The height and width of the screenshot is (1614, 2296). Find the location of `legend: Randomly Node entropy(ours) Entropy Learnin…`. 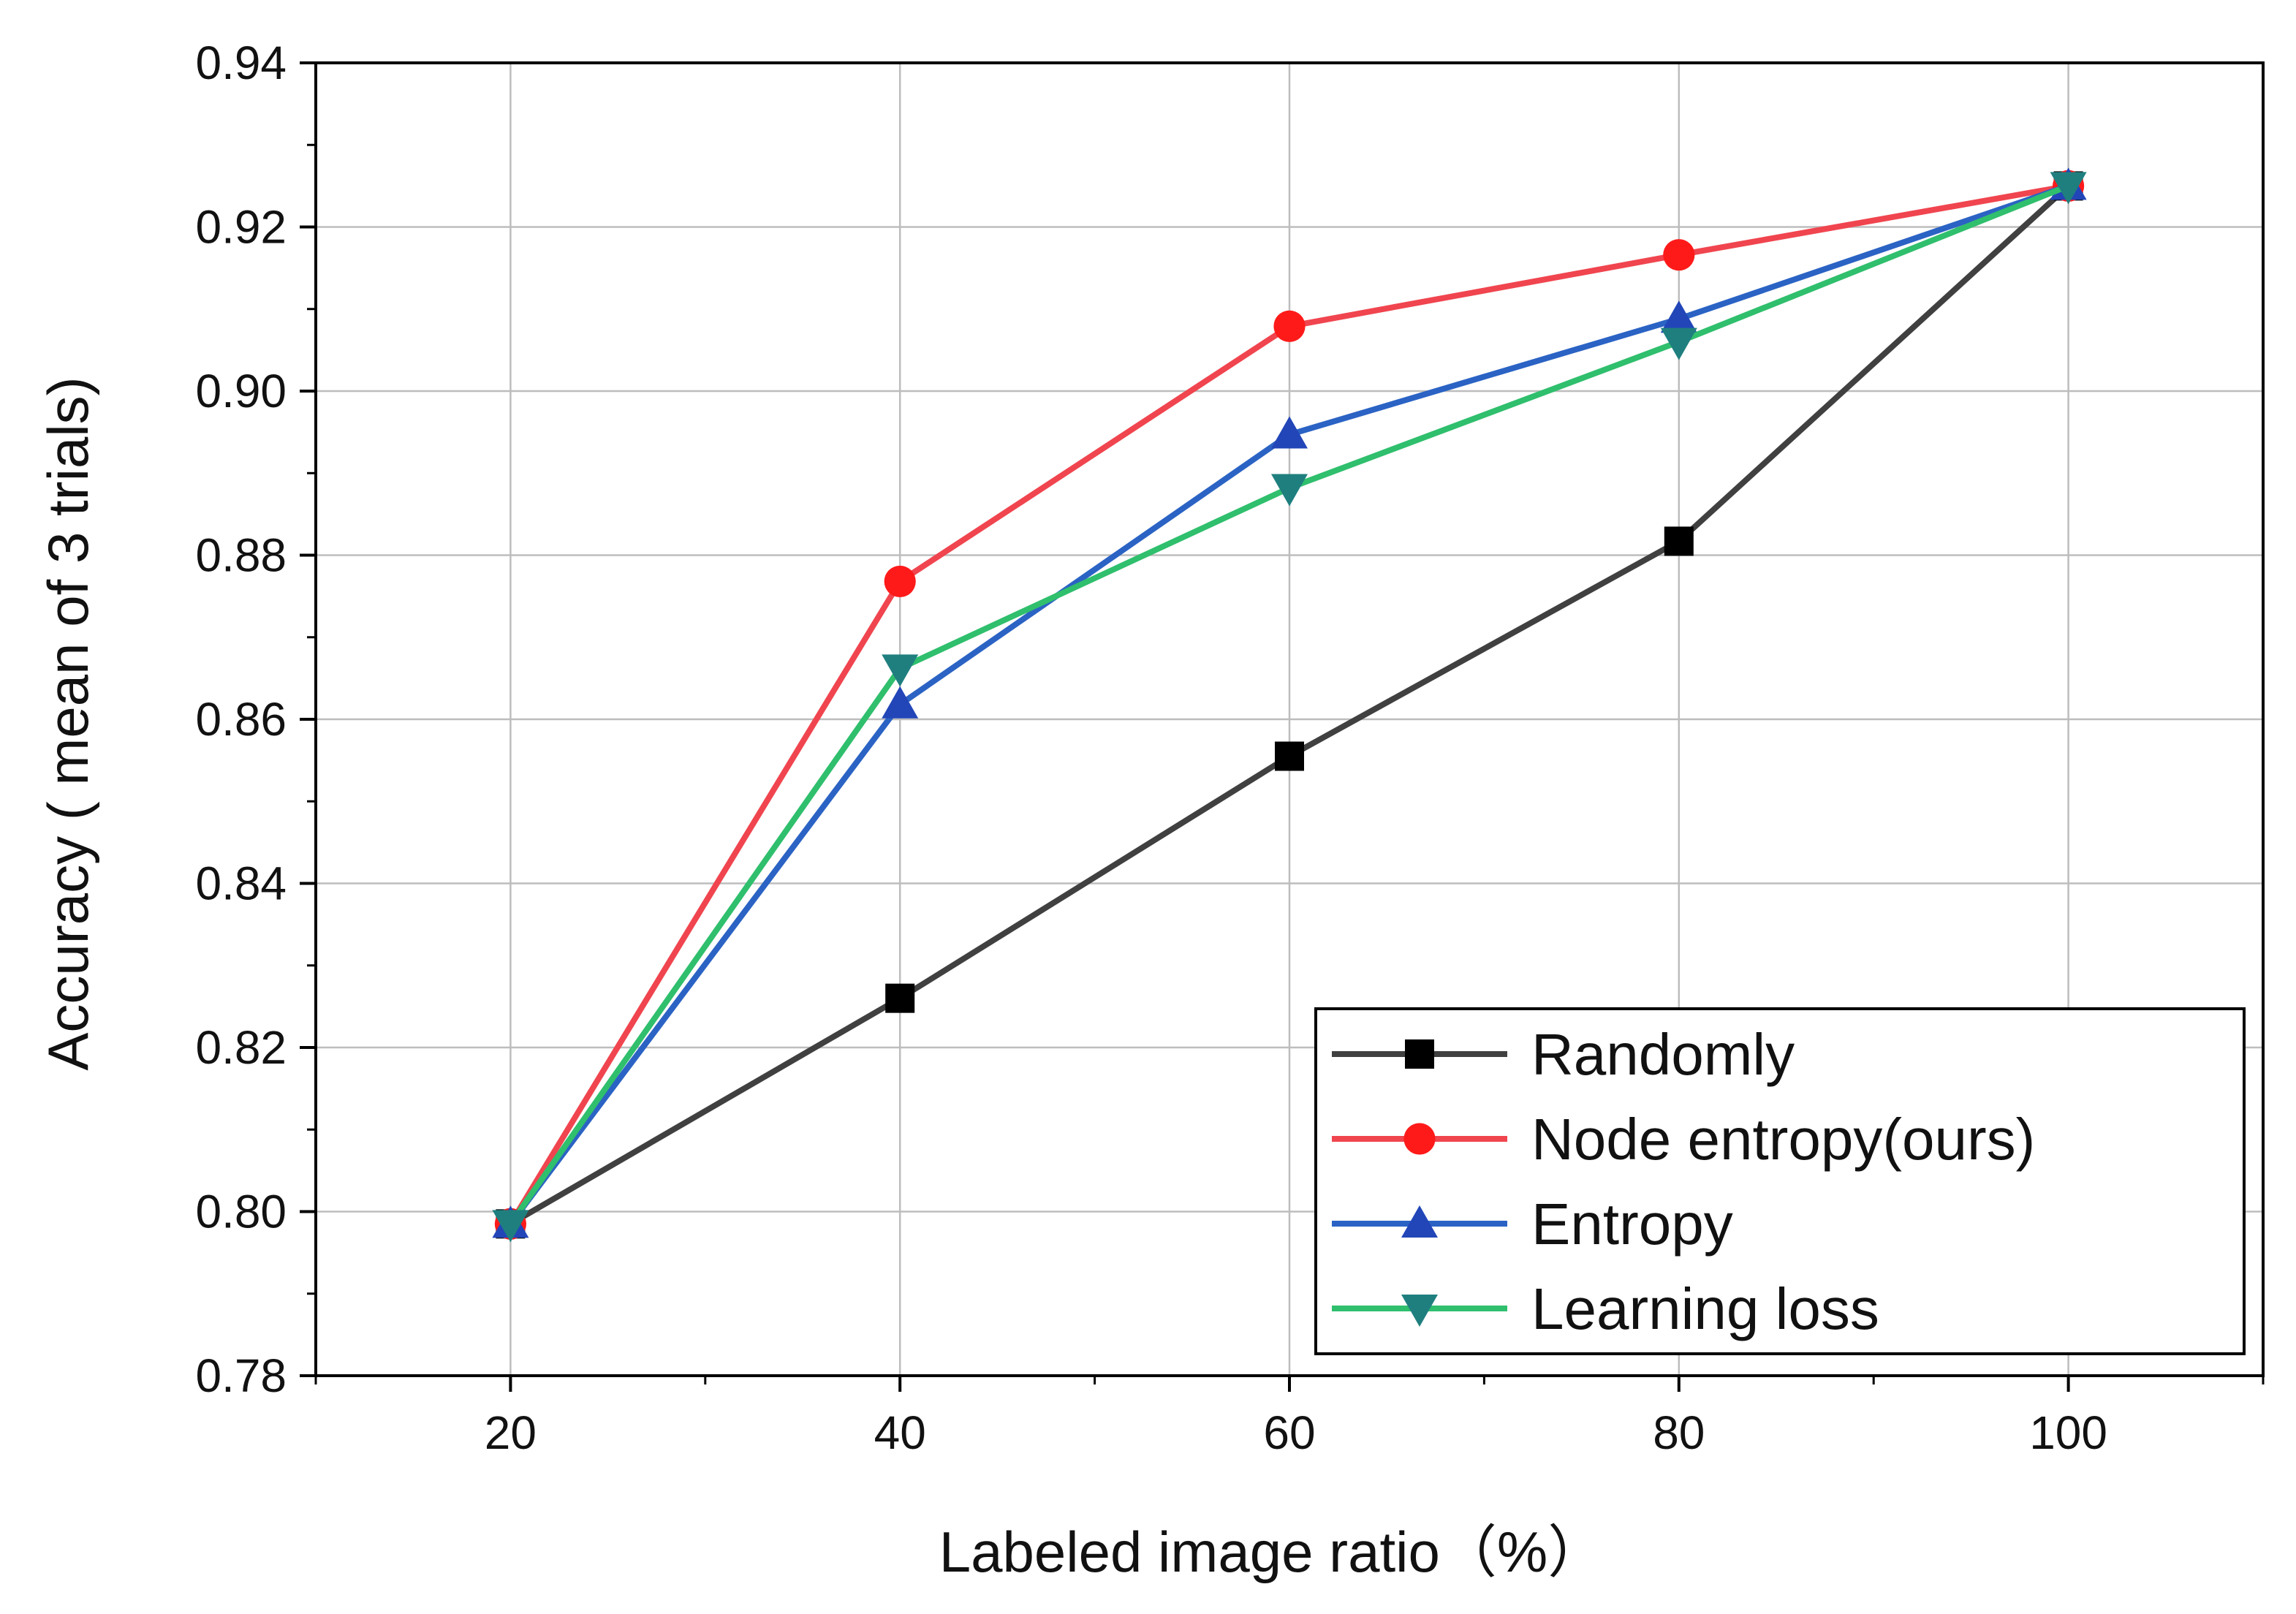

legend: Randomly Node entropy(ours) Entropy Learnin… is located at coordinates (1780, 1181).